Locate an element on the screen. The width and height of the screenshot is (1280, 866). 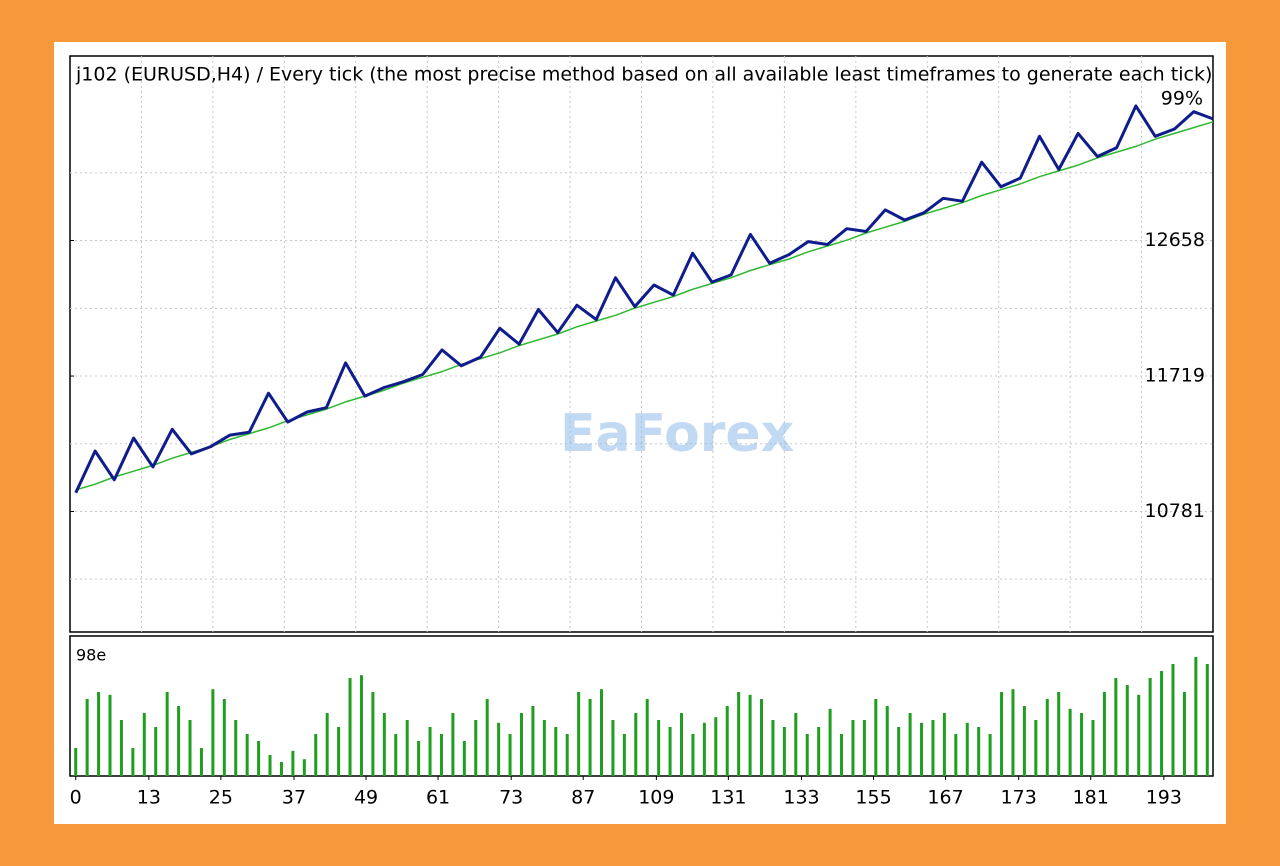
x-tick-label: 181 is located at coordinates (1091, 798).